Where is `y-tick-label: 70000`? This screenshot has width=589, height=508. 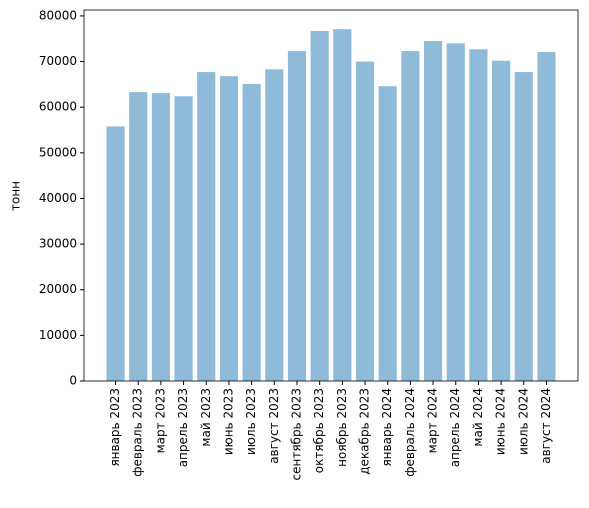
y-tick-label: 70000 is located at coordinates (58, 61).